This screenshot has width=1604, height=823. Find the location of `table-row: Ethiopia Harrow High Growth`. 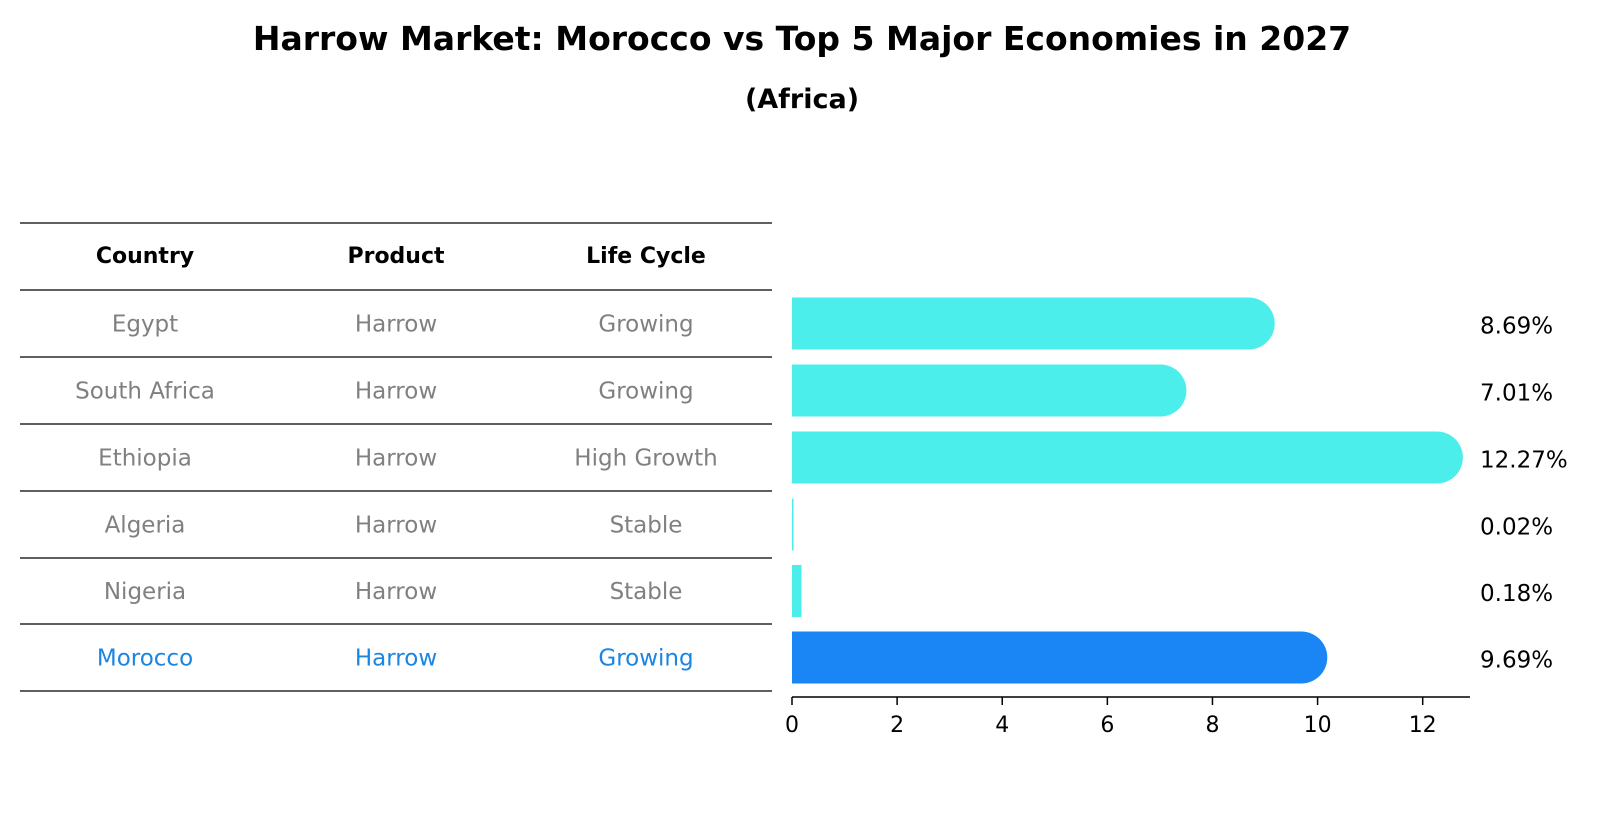

table-row: Ethiopia Harrow High Growth is located at coordinates (408, 459).